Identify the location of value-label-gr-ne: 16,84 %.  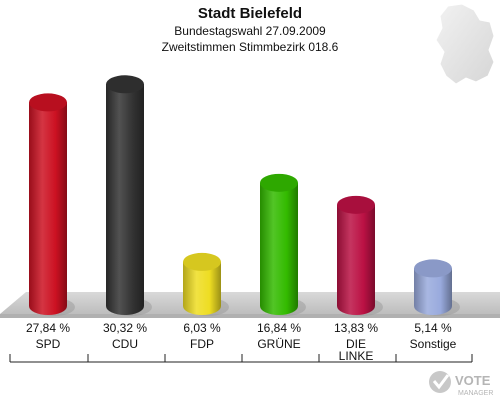
(279, 328).